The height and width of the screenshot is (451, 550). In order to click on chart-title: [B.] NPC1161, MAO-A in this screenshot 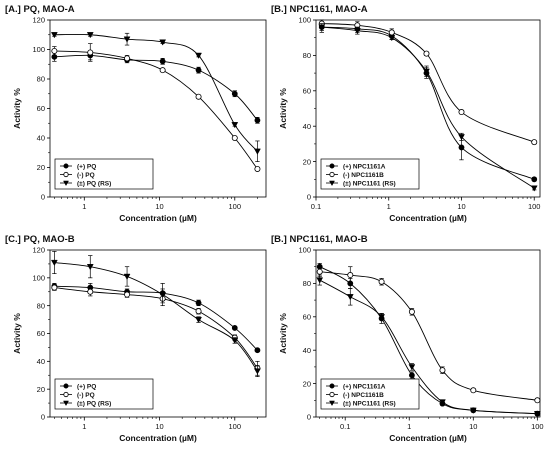, I will do `click(319, 9)`.